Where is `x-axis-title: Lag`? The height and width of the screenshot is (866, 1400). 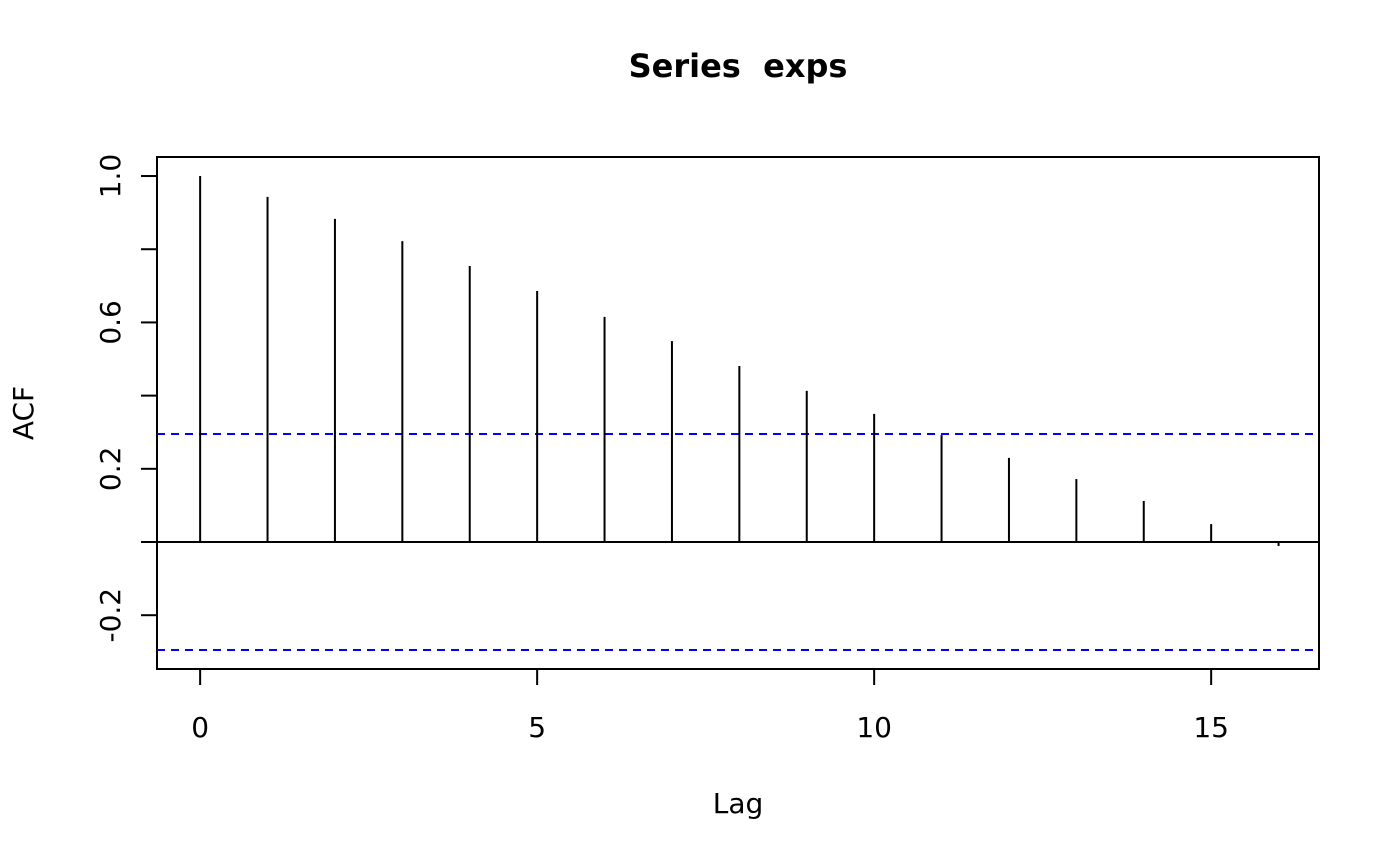 x-axis-title: Lag is located at coordinates (738, 803).